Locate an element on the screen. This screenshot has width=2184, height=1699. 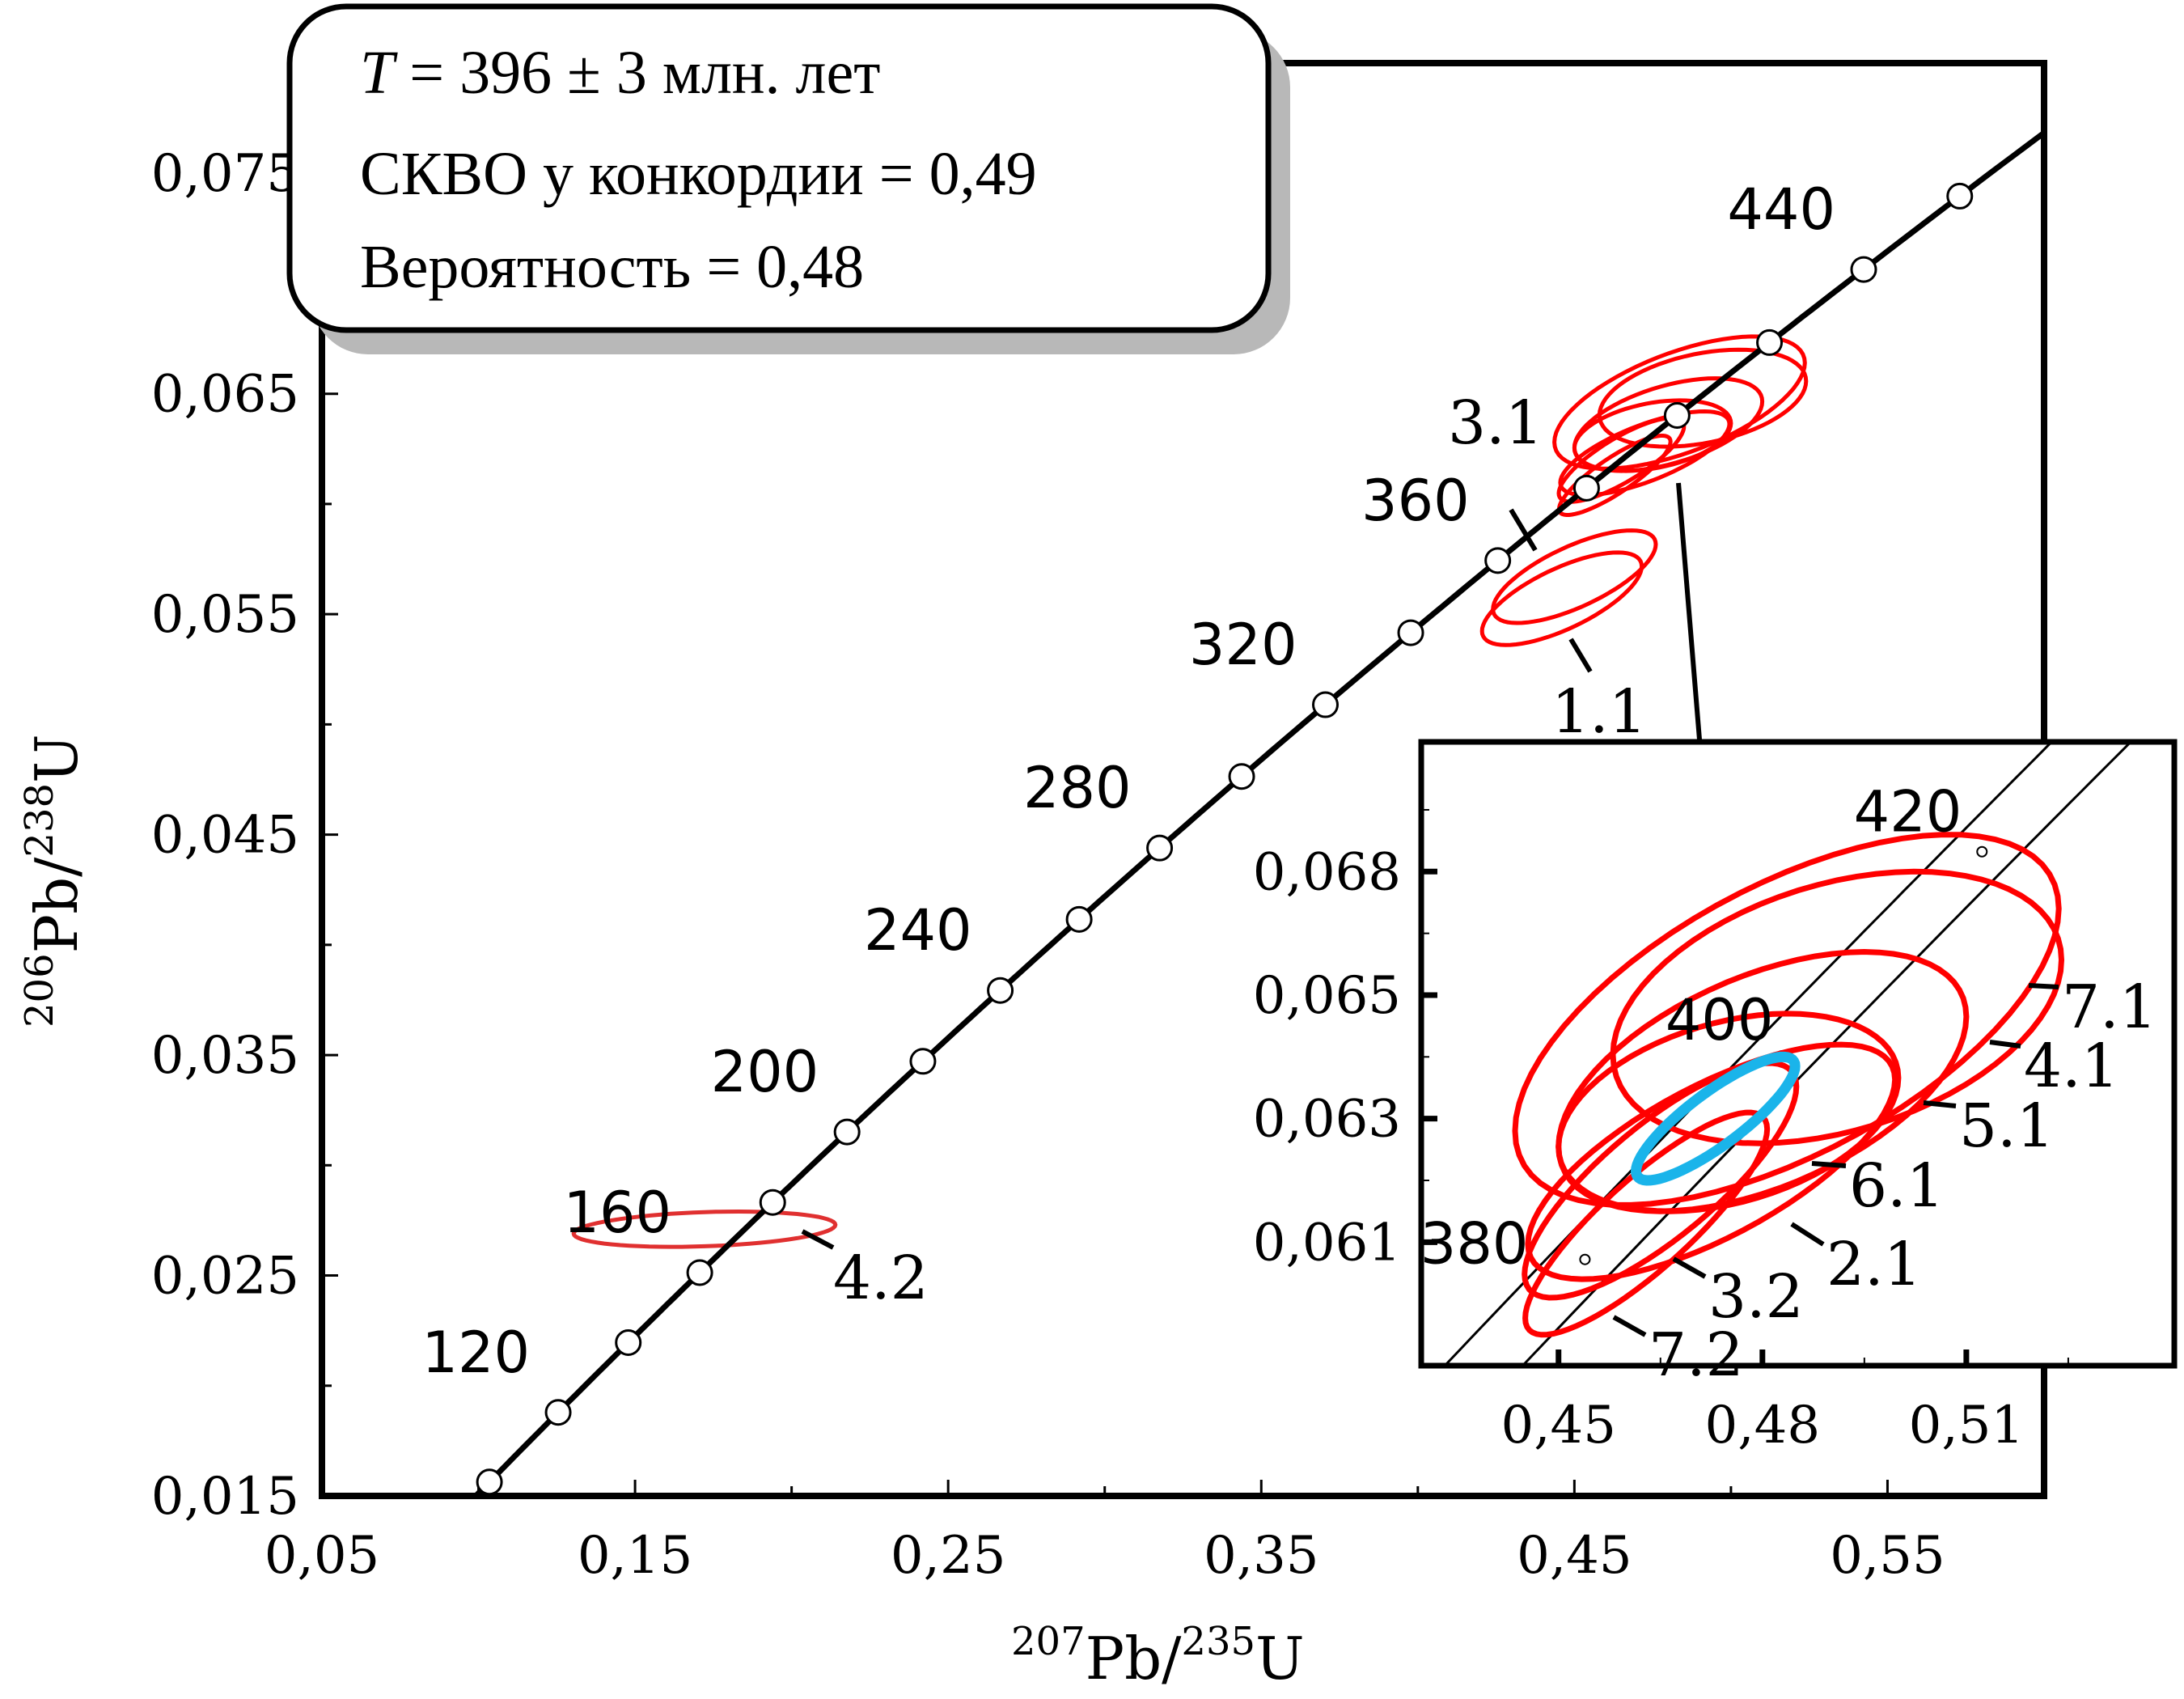
inset-spot-label-2-1: 2.1 is located at coordinates (1856, 1260).